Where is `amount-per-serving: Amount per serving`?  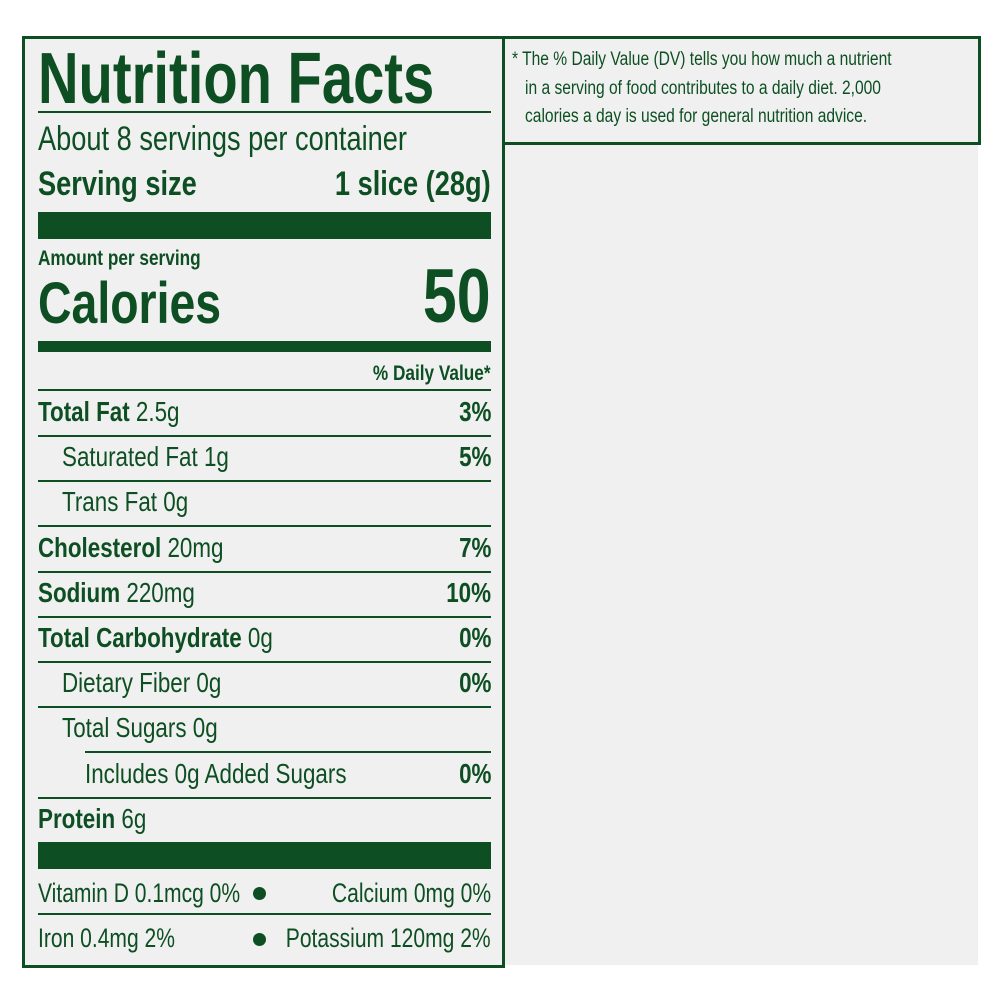
amount-per-serving: Amount per serving is located at coordinates (119, 258).